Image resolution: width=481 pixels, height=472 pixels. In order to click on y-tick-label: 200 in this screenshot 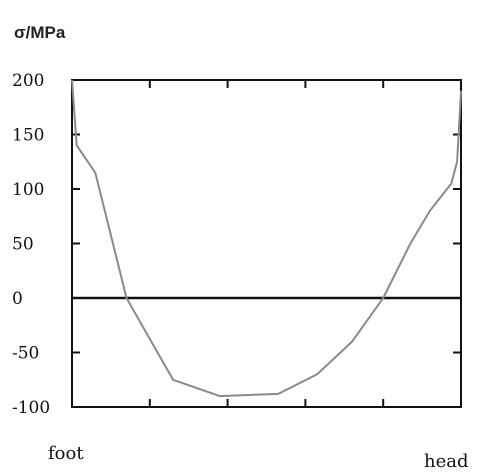, I will do `click(28, 81)`.